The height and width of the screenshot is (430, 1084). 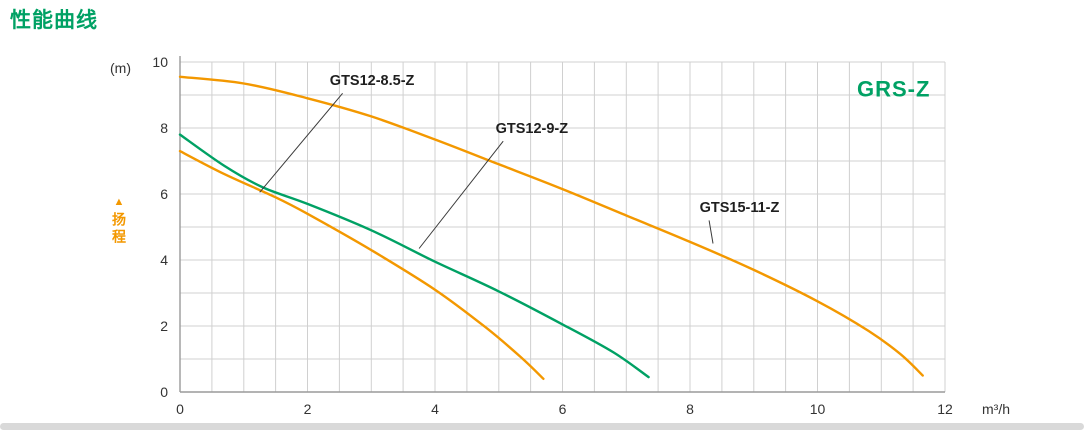 I want to click on x-unit-label: m³/h, so click(x=996, y=409).